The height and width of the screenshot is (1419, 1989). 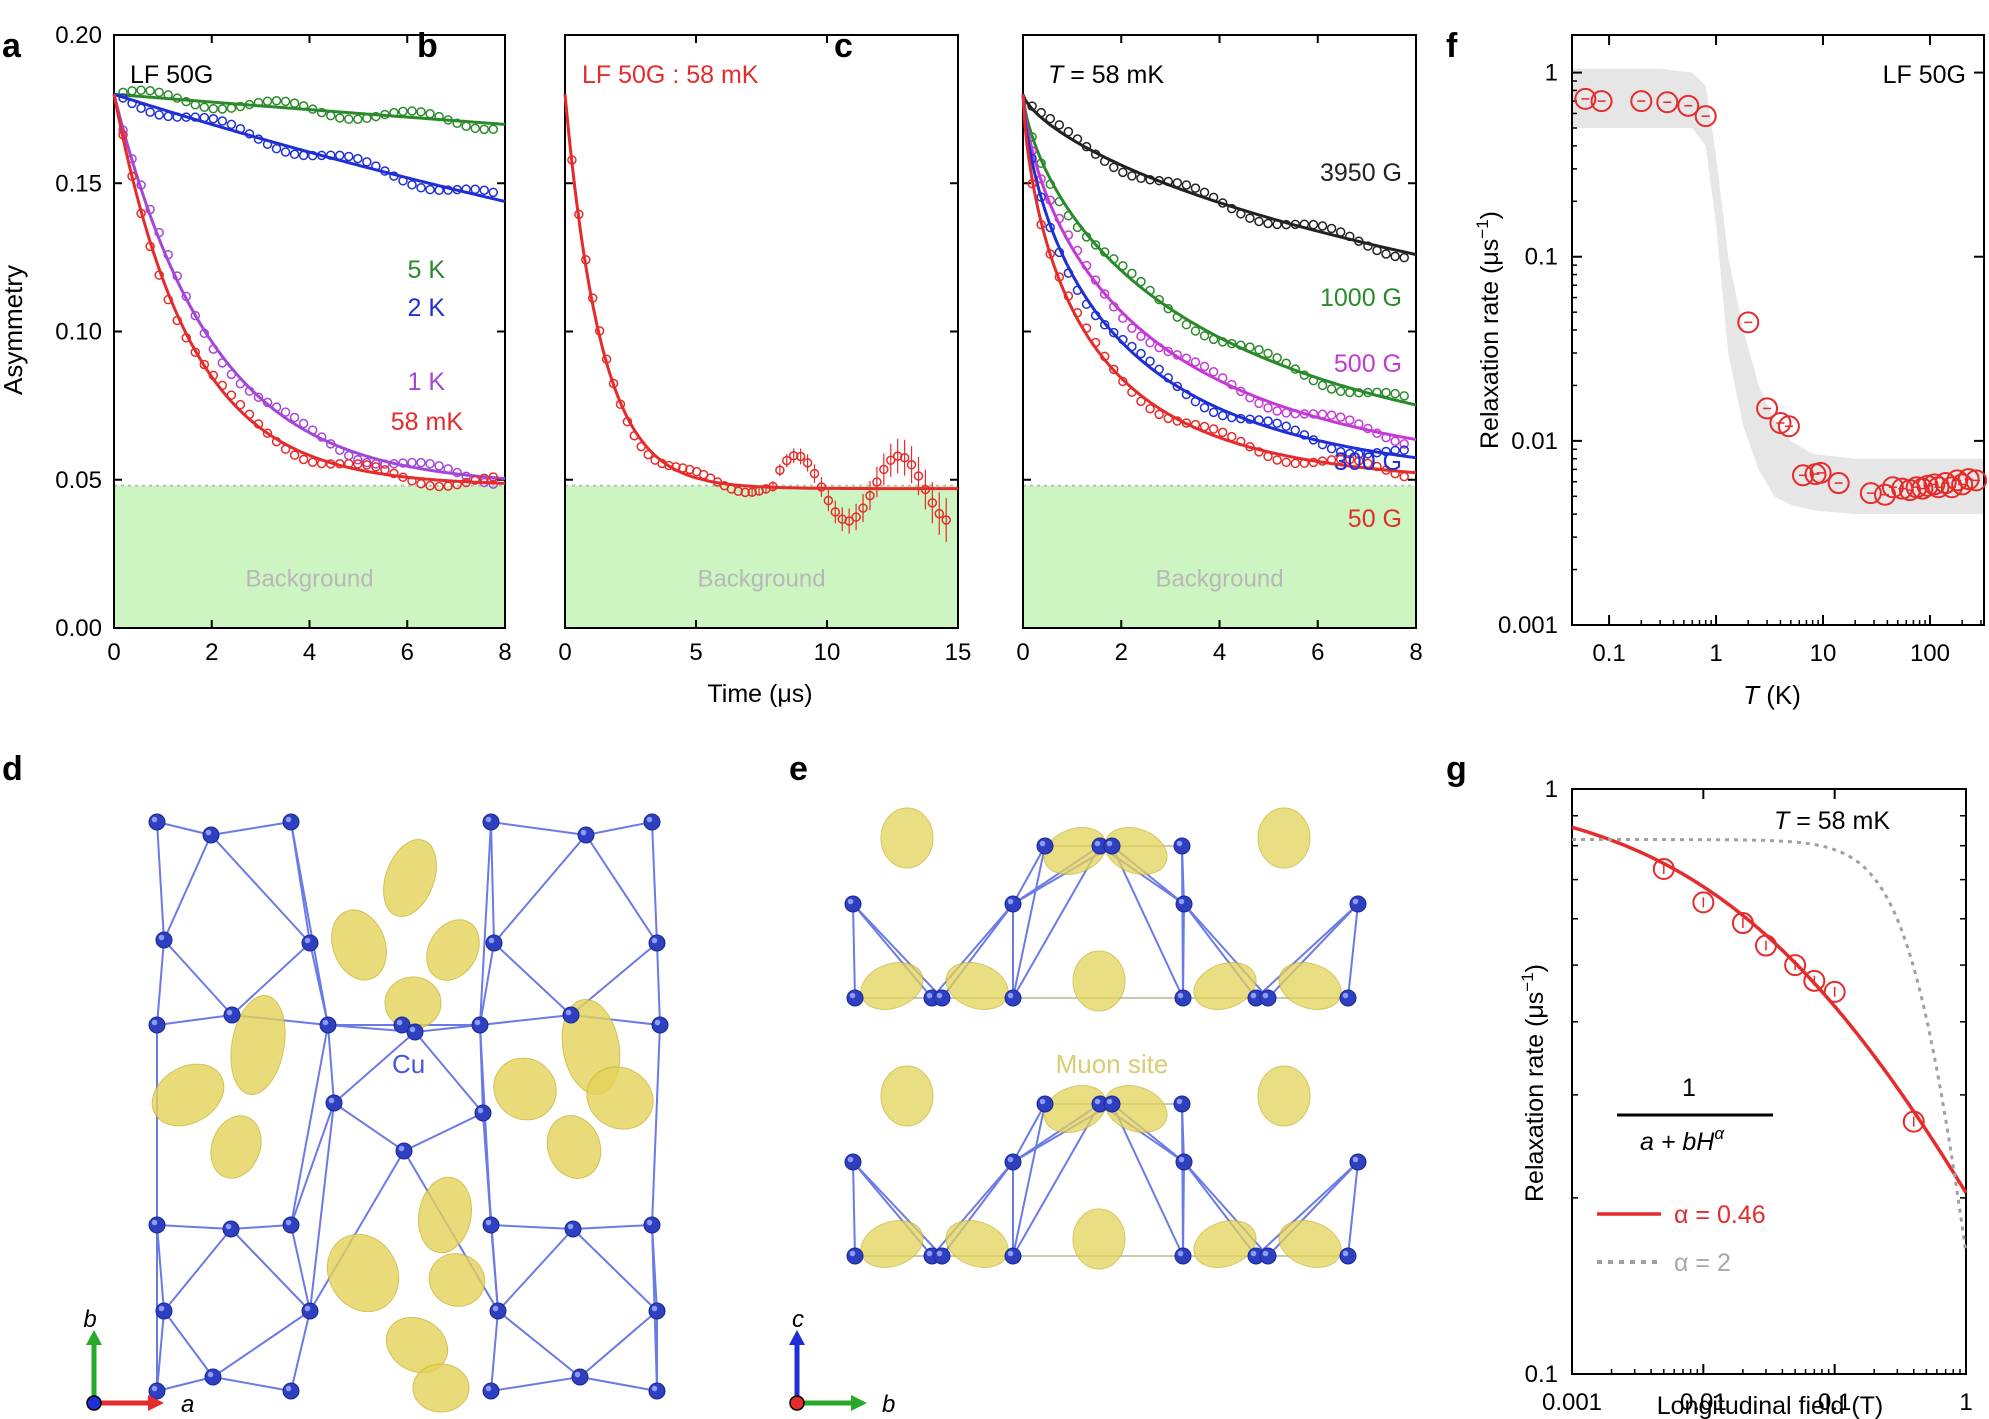 What do you see at coordinates (309, 109) in the screenshot?
I see `fit-line` at bounding box center [309, 109].